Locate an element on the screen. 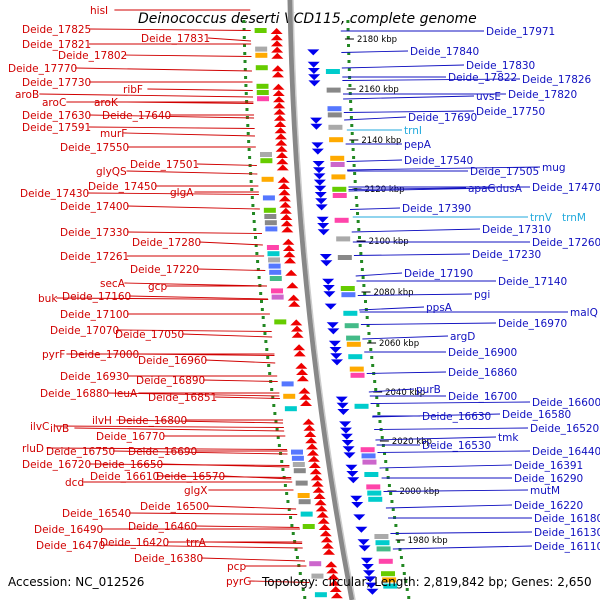 The image size is (600, 600). gene-label-forward: dcd is located at coordinates (74, 483).